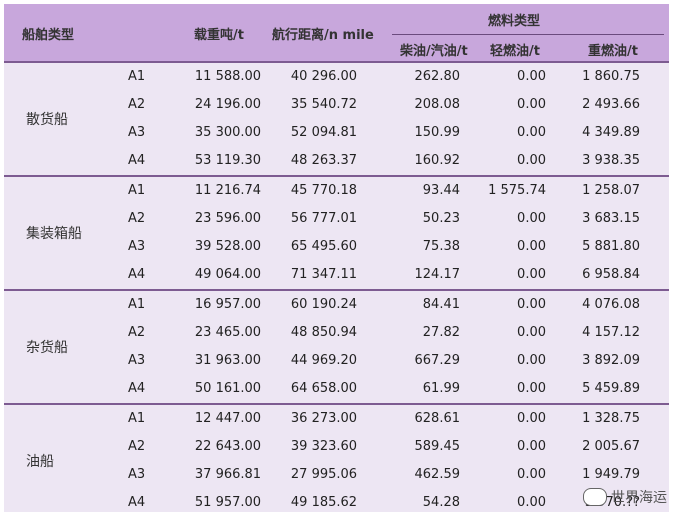 The width and height of the screenshot is (673, 519). Describe the element at coordinates (40, 462) in the screenshot. I see `ship-type-label: 油船` at that location.